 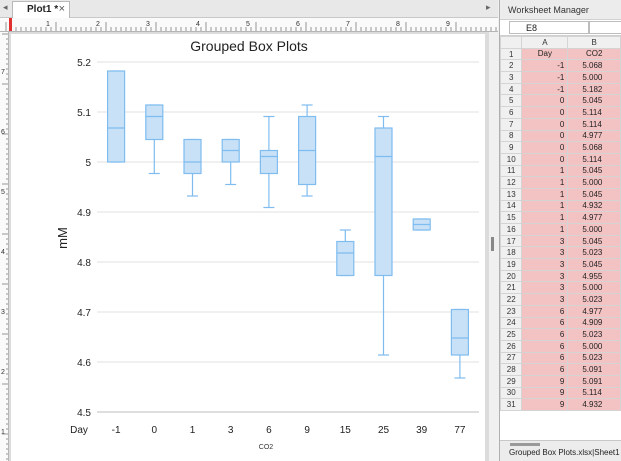 I want to click on row-number: 1, so click(x=511, y=54).